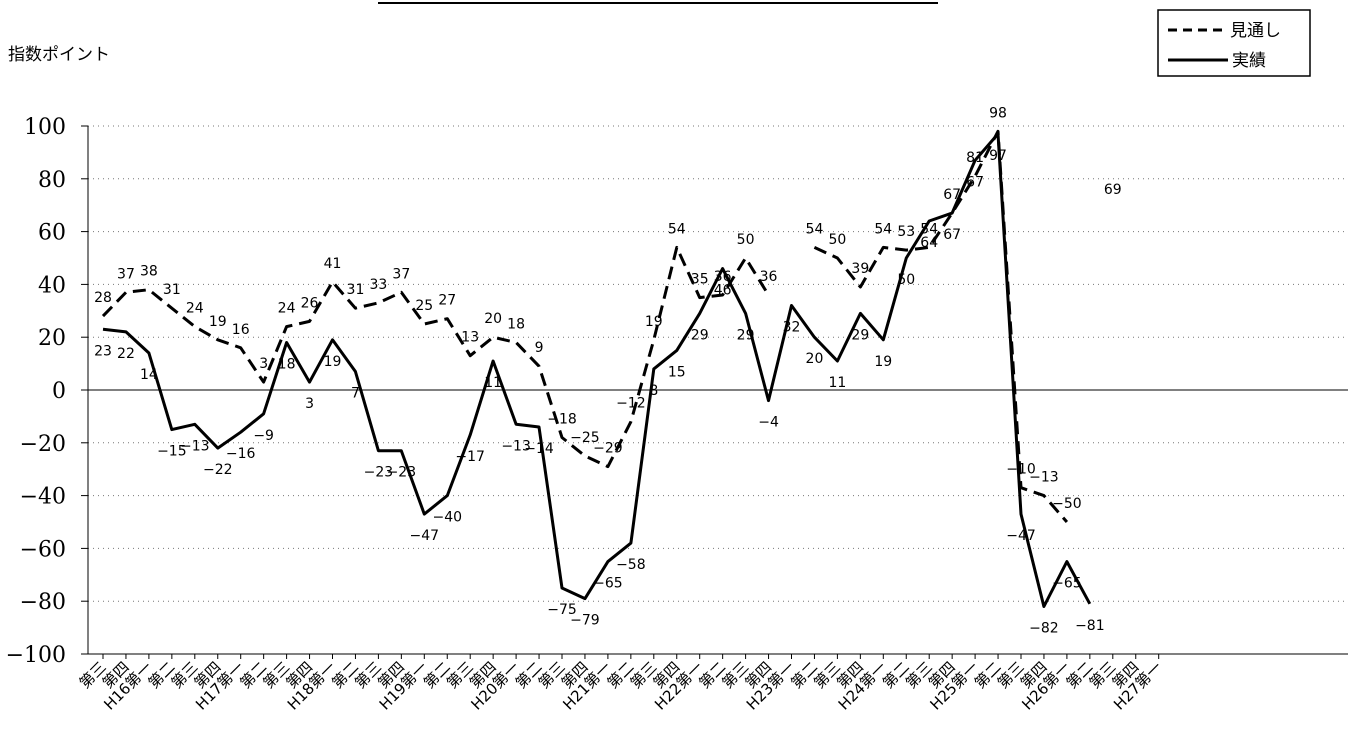 Image resolution: width=1348 pixels, height=740 pixels. What do you see at coordinates (103, 351) in the screenshot?
I see `actual-data-label: 23` at bounding box center [103, 351].